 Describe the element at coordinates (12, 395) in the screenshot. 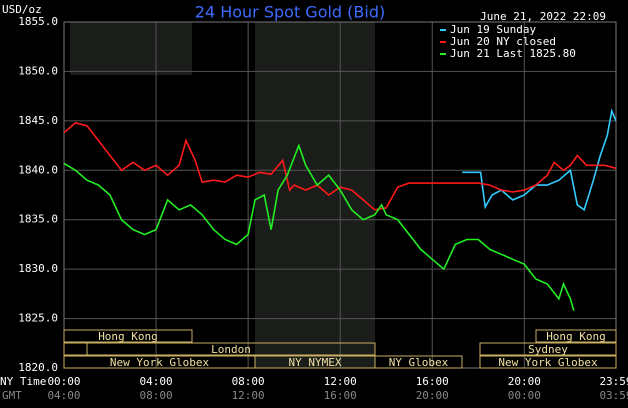

I see `x-row-label: GMT` at that location.